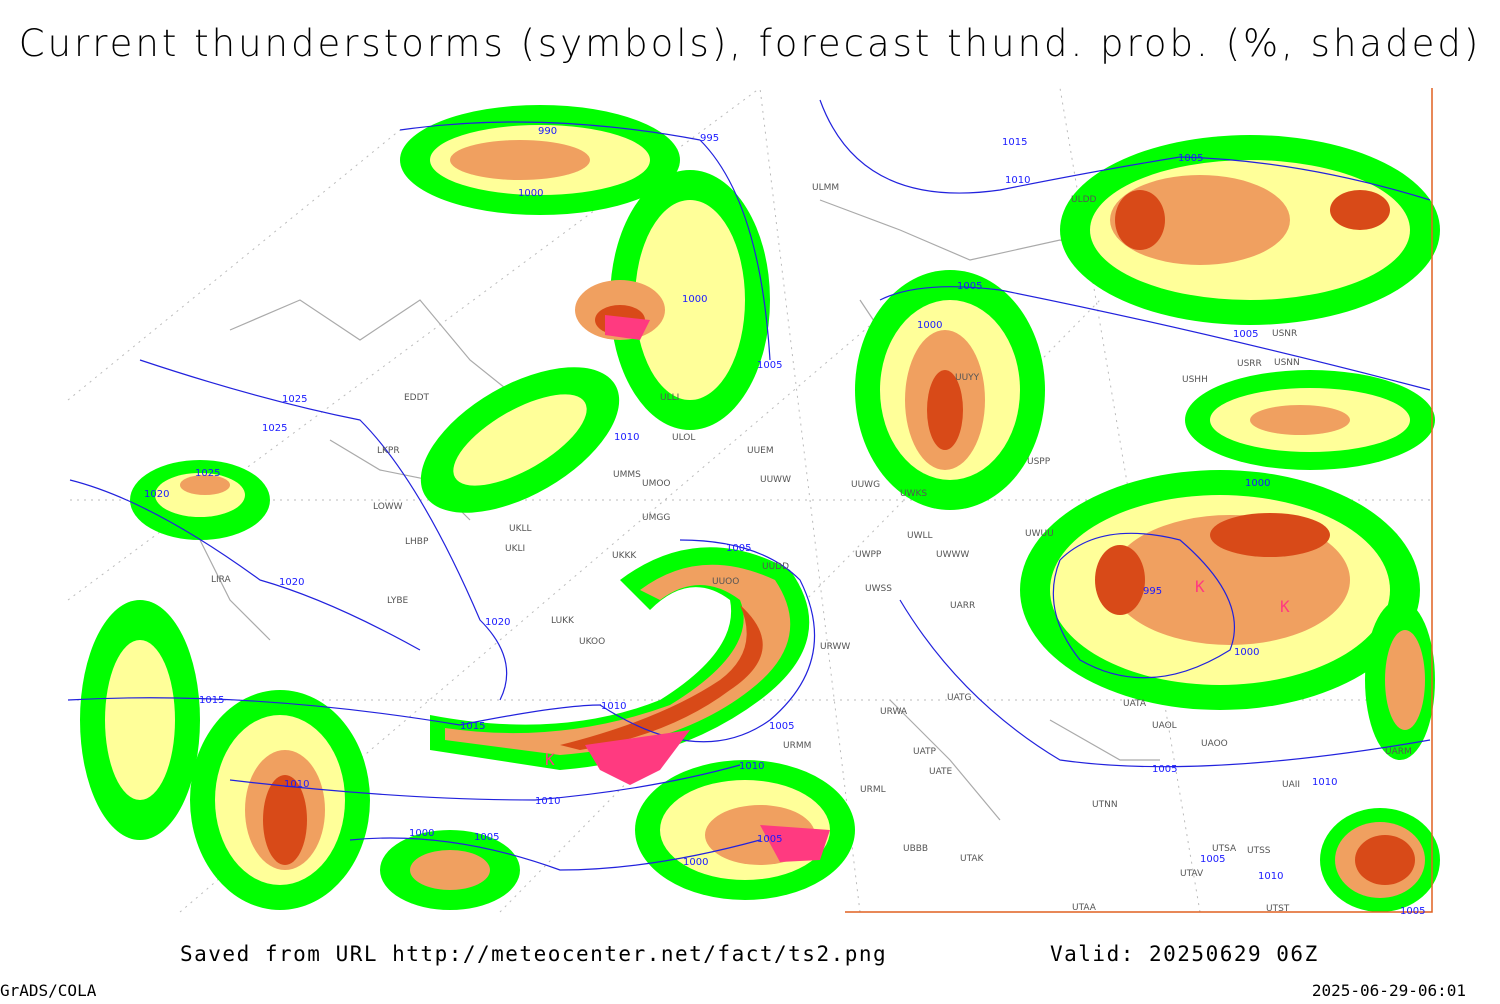 This screenshot has width=1500, height=1004. What do you see at coordinates (1224, 849) in the screenshot?
I see `station-code: UTSA` at bounding box center [1224, 849].